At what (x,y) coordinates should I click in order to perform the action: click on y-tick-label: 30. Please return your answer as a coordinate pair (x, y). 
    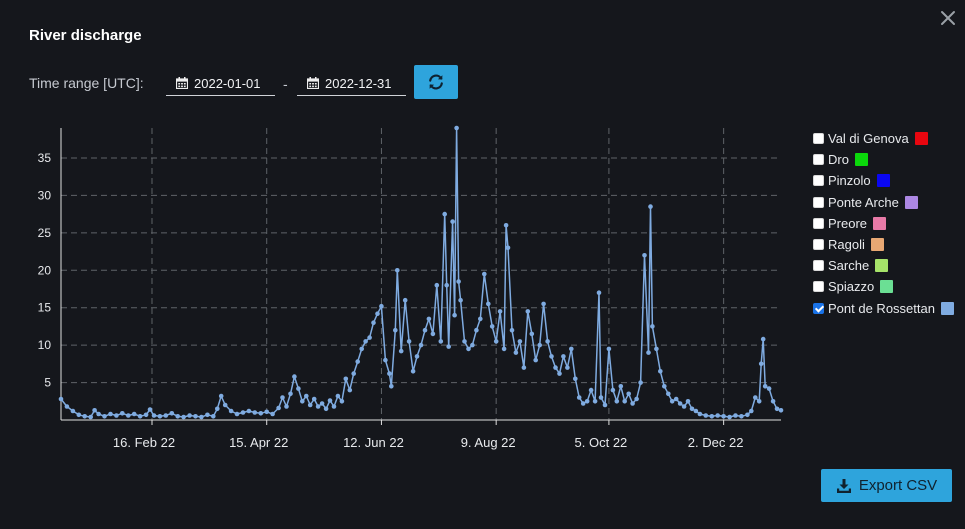
    Looking at the image, I should click on (45, 195).